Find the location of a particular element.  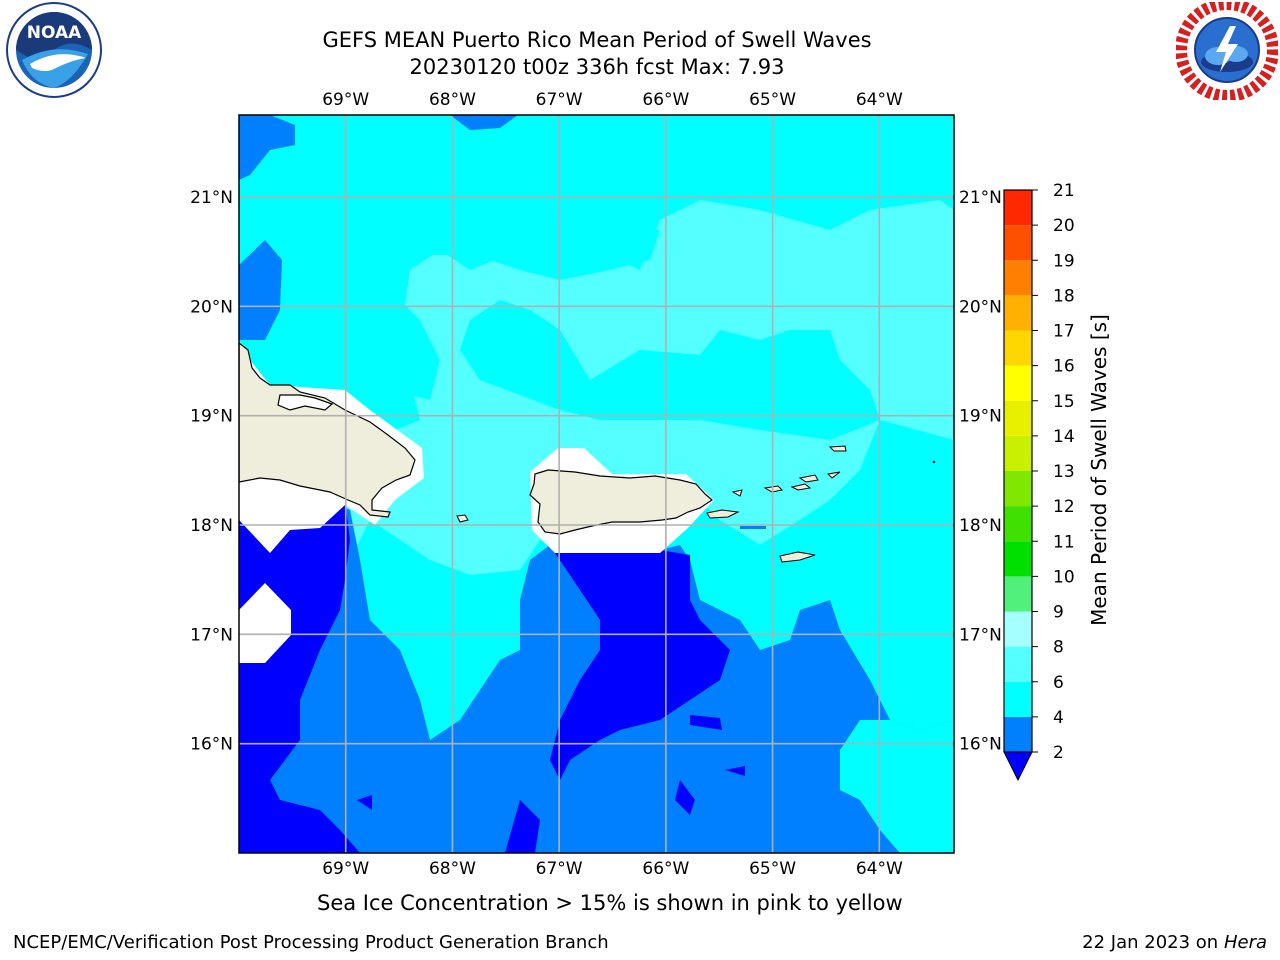

colorbar-tick-label: 4 is located at coordinates (1058, 718).